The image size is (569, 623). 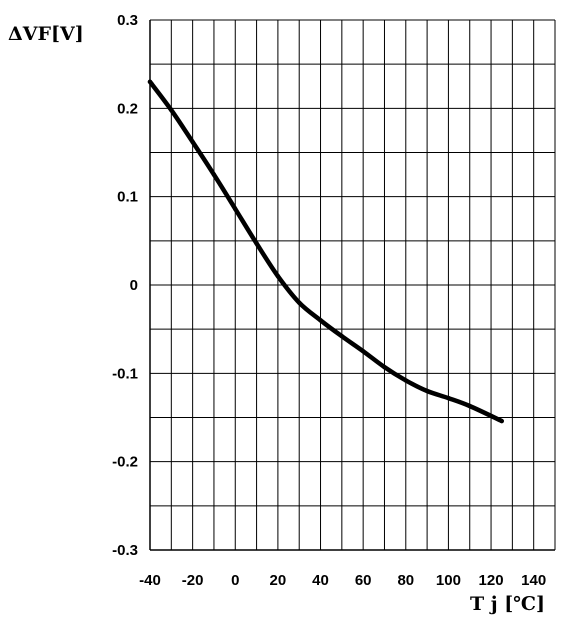 What do you see at coordinates (533, 580) in the screenshot?
I see `x-tick-label: 140` at bounding box center [533, 580].